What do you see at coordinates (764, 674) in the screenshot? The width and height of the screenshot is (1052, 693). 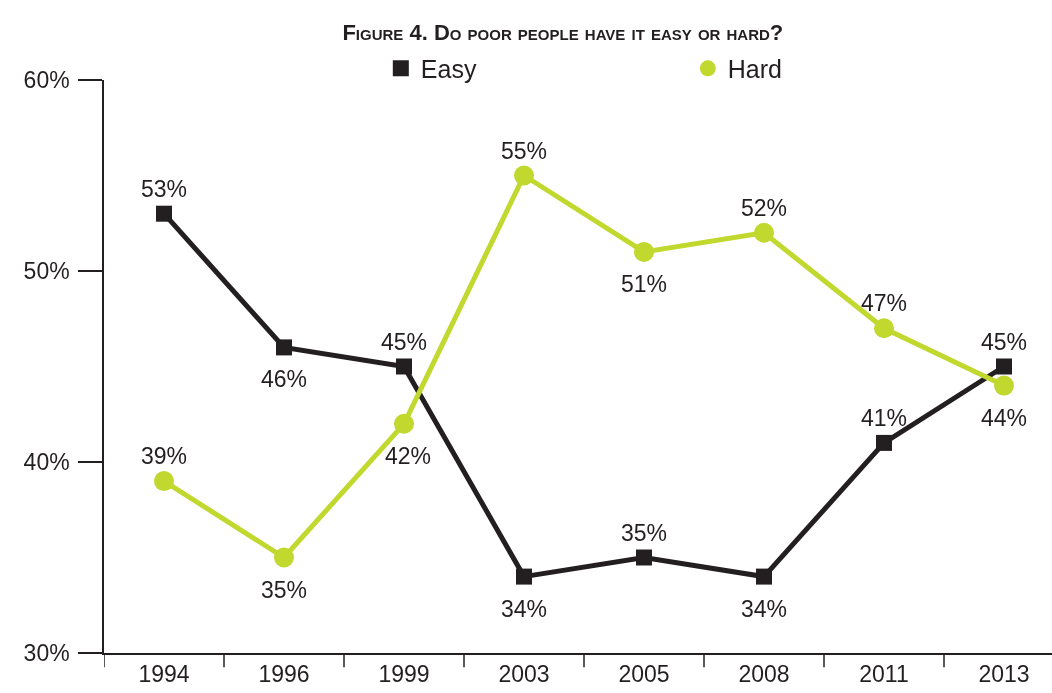 I see `x-tick-label: 2008` at bounding box center [764, 674].